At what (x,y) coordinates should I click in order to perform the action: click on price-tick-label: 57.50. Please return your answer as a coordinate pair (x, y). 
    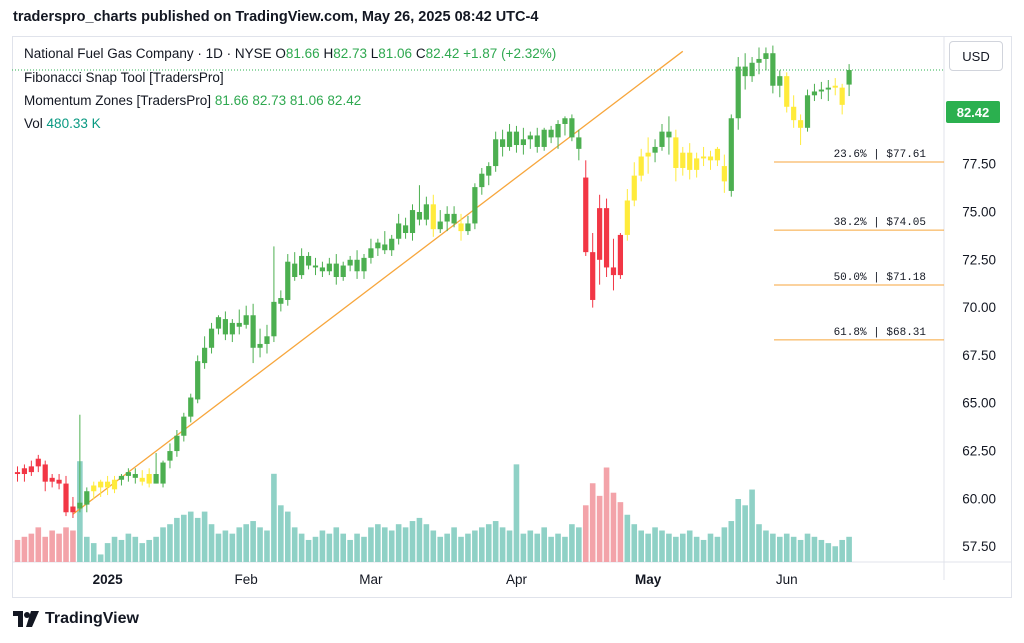
    Looking at the image, I should click on (979, 546).